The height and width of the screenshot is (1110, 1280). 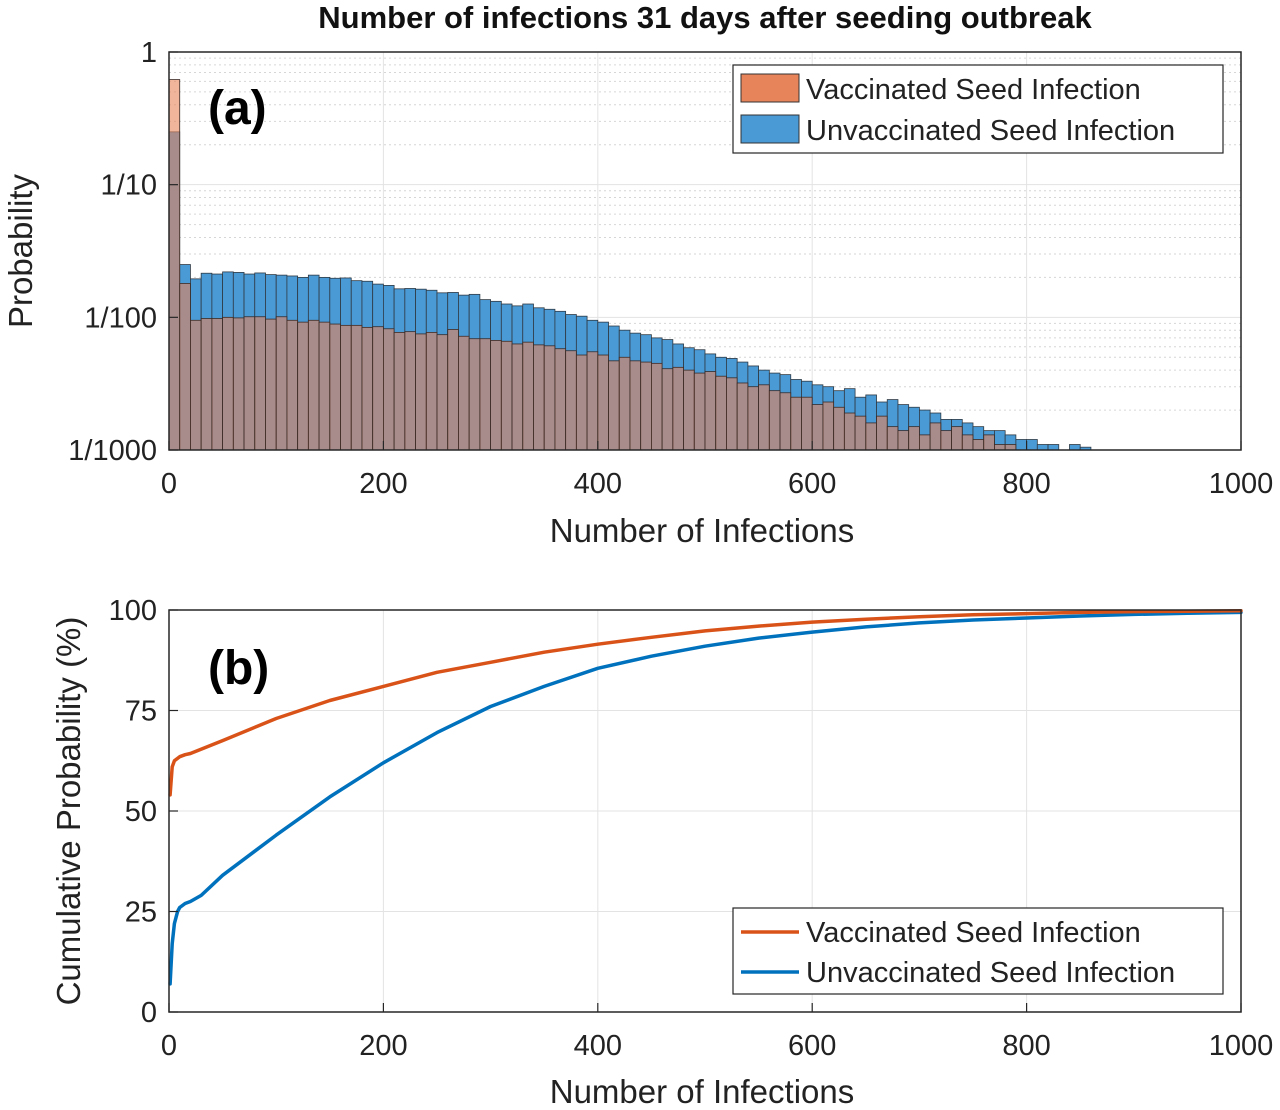 What do you see at coordinates (133, 611) in the screenshot?
I see `y-tick-label: 100` at bounding box center [133, 611].